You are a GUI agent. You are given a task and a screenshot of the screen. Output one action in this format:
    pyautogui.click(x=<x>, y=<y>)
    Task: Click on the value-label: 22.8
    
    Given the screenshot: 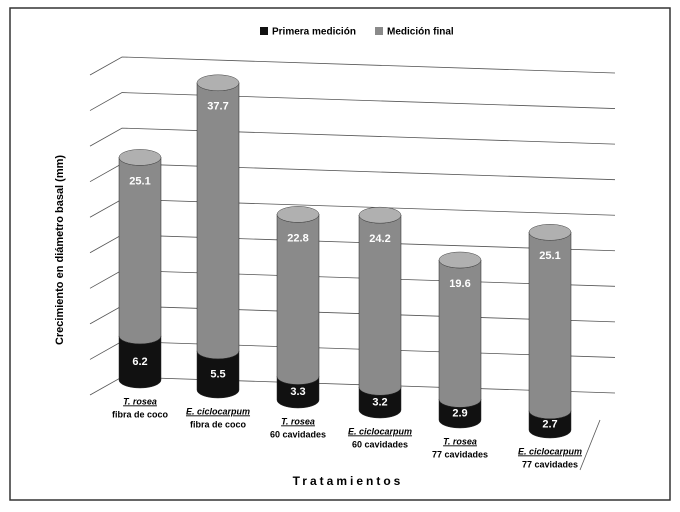 What is the action you would take?
    pyautogui.click(x=297, y=238)
    